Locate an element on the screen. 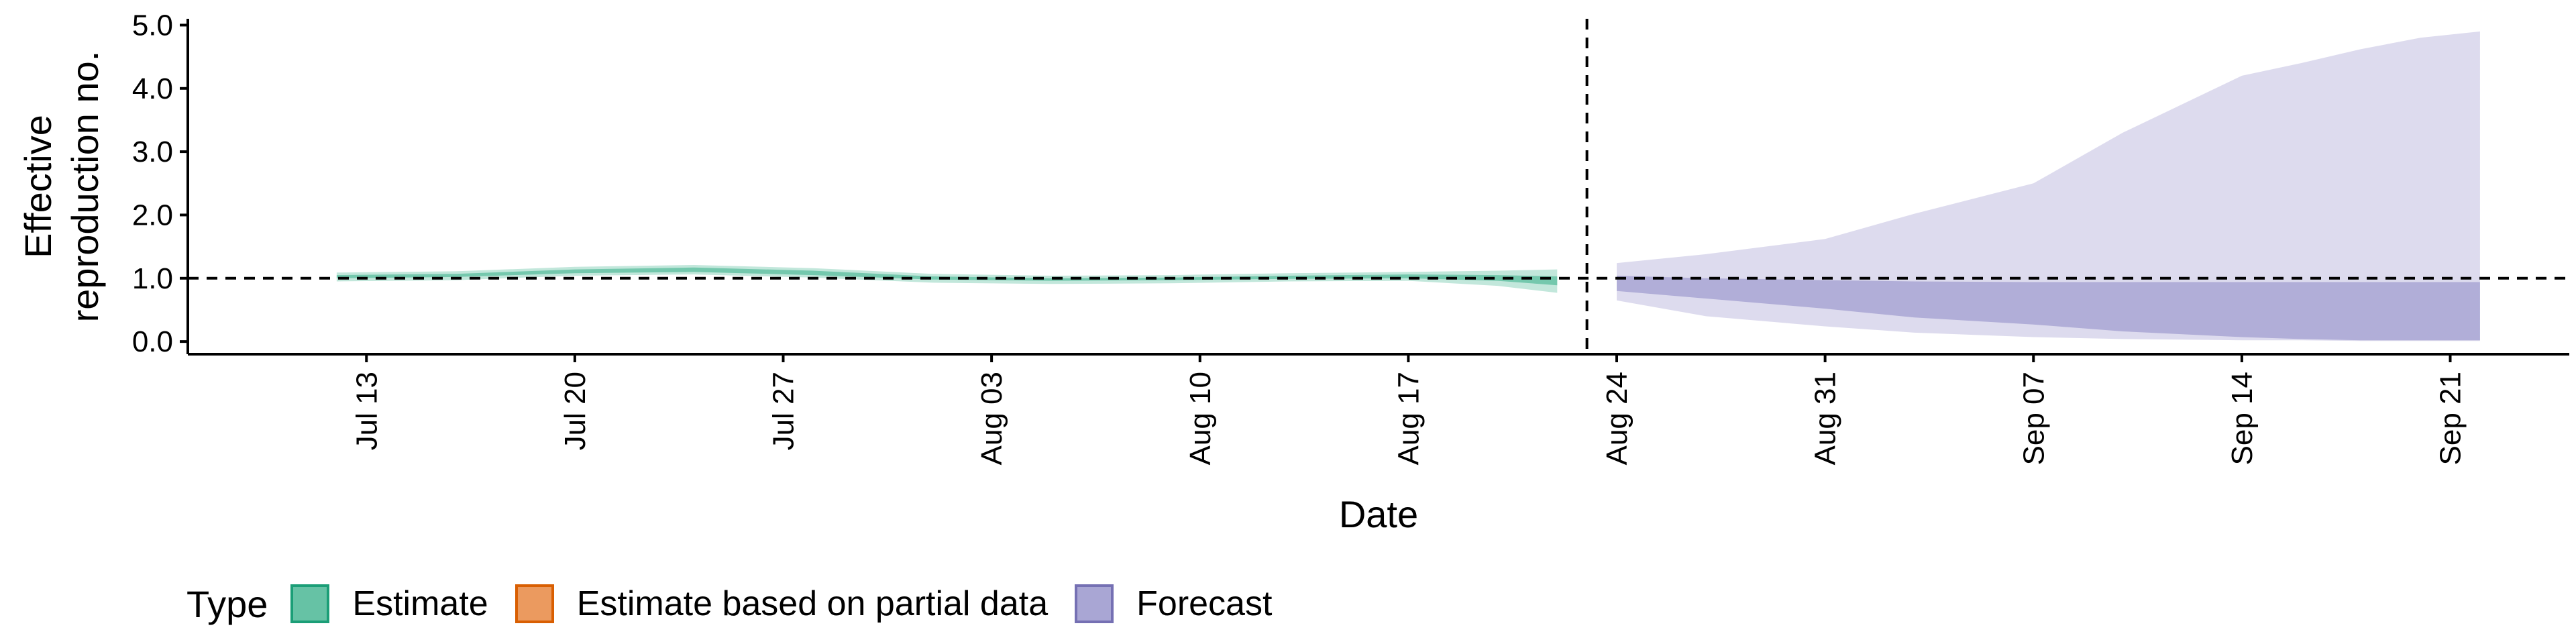 The image size is (2576, 644). x-tick-label: Aug 17 is located at coordinates (1408, 418).